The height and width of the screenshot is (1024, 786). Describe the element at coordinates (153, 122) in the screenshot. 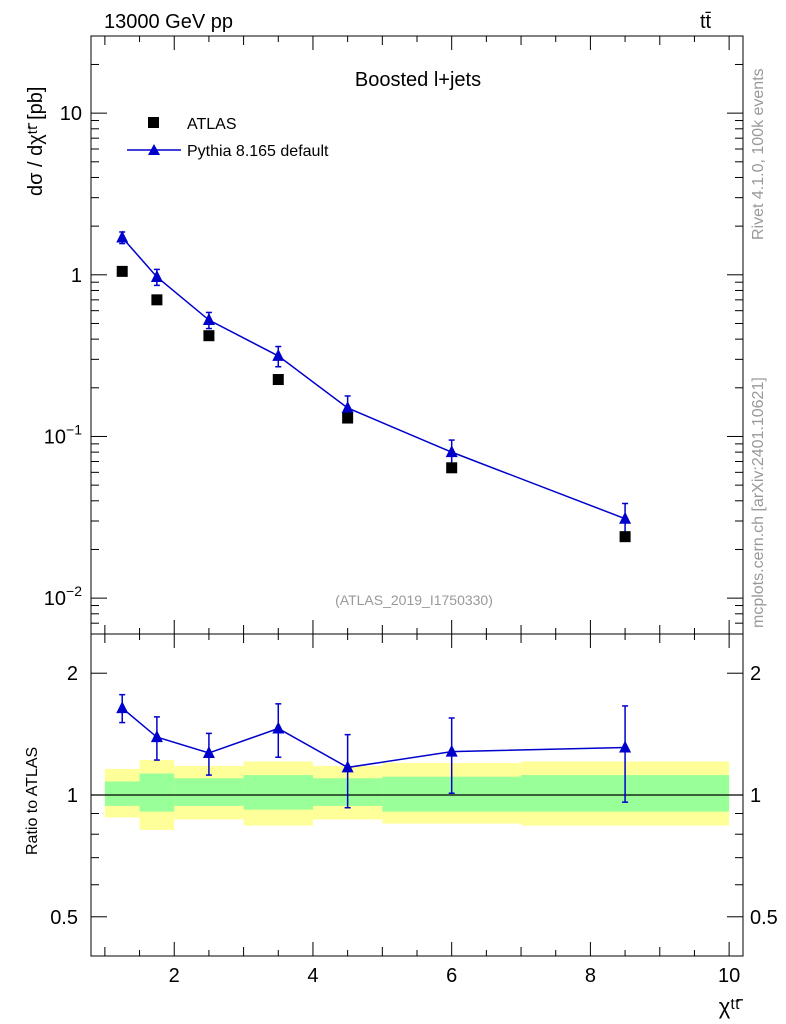

I see `legend-atlas-marker` at that location.